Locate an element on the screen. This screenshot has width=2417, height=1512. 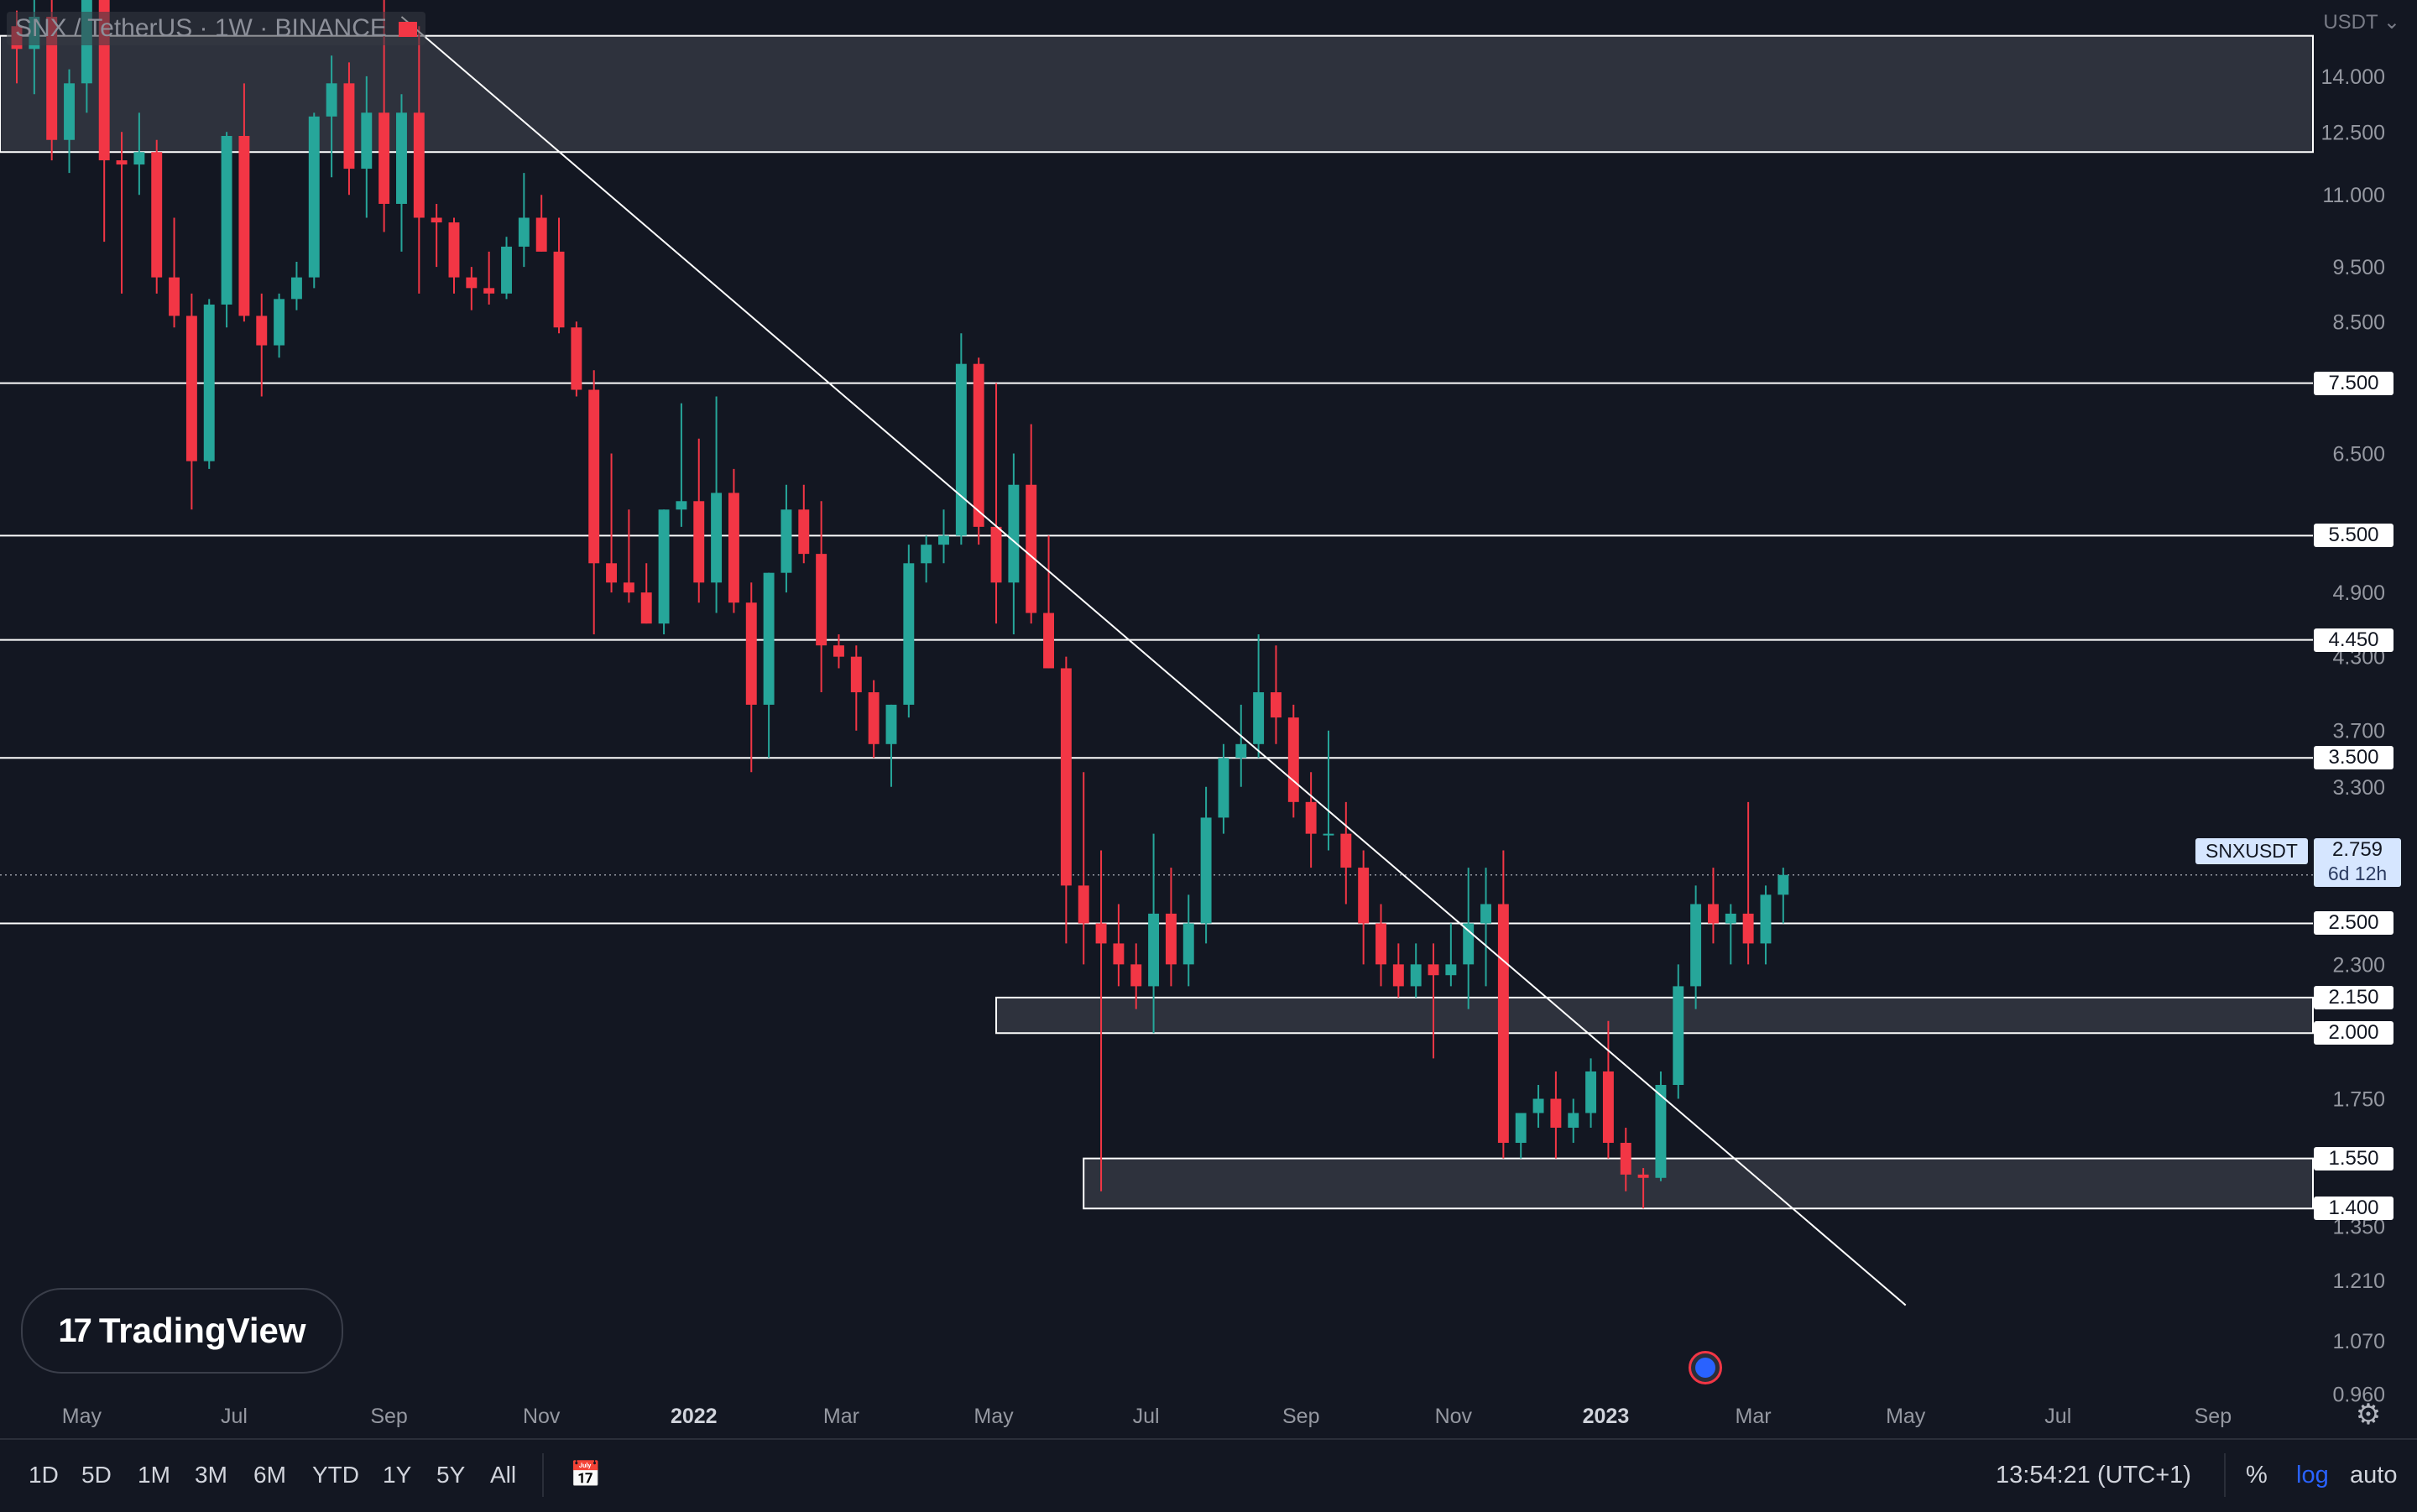
tradingview-logo: 17 TradingView is located at coordinates (182, 1331).